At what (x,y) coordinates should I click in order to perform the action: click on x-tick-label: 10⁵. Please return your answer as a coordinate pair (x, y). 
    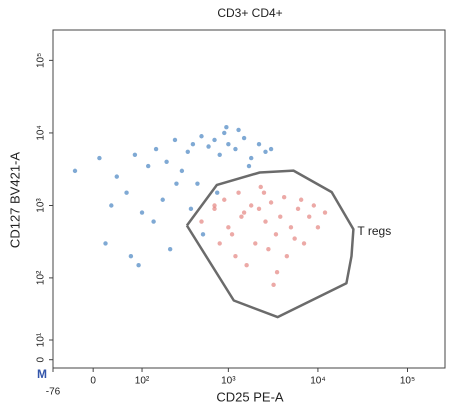
    Looking at the image, I should click on (407, 381).